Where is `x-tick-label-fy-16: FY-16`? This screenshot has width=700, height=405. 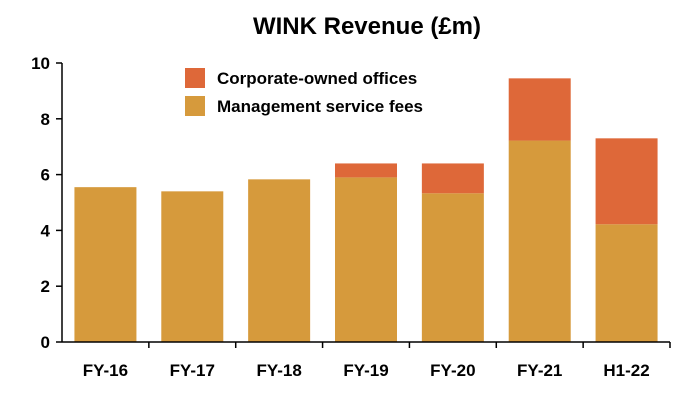
x-tick-label-fy-16: FY-16 is located at coordinates (105, 370).